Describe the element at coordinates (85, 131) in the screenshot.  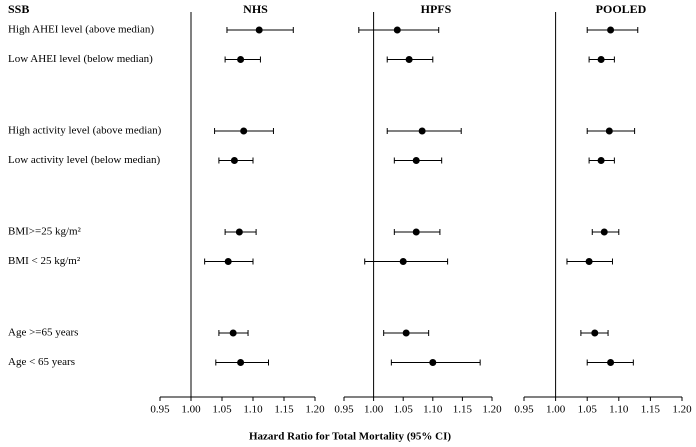
I see `row-label: High activity level (above median)` at that location.